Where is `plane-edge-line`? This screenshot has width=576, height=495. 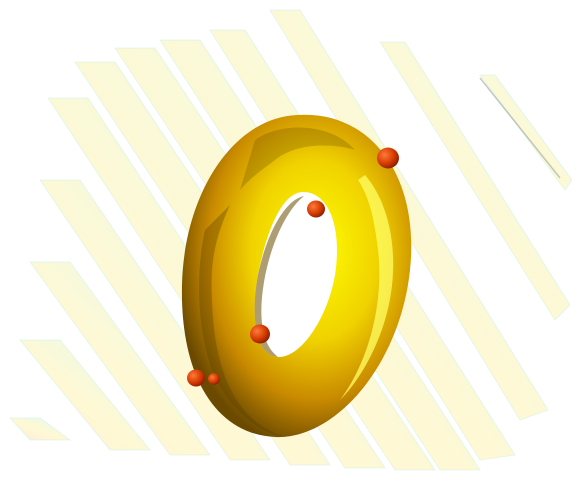 plane-edge-line is located at coordinates (520, 128).